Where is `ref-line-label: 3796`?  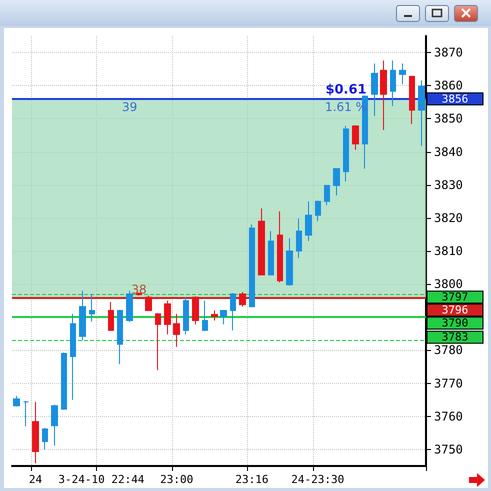 ref-line-label: 3796 is located at coordinates (455, 310).